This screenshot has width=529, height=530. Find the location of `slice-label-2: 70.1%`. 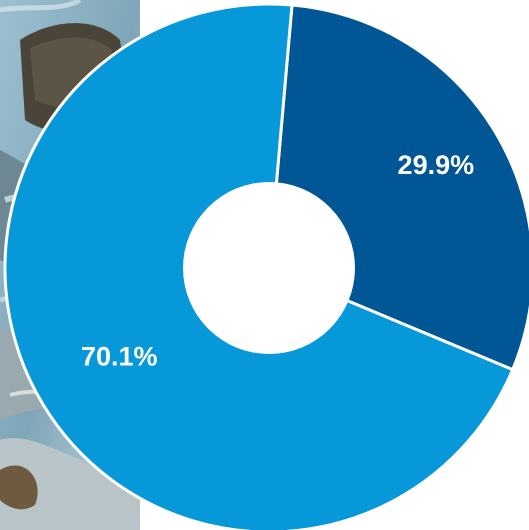

slice-label-2: 70.1% is located at coordinates (119, 357).